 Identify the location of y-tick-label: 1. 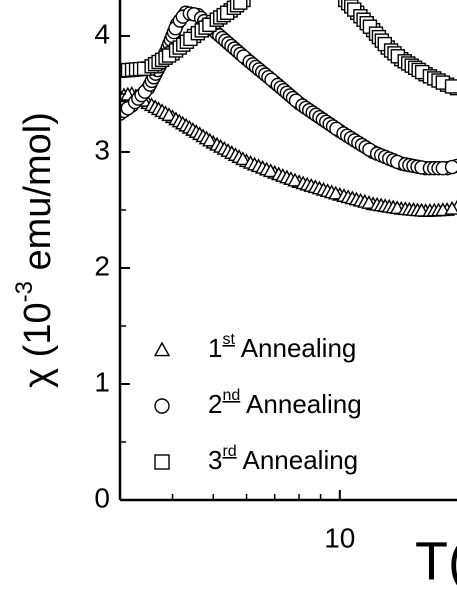
(102, 381).